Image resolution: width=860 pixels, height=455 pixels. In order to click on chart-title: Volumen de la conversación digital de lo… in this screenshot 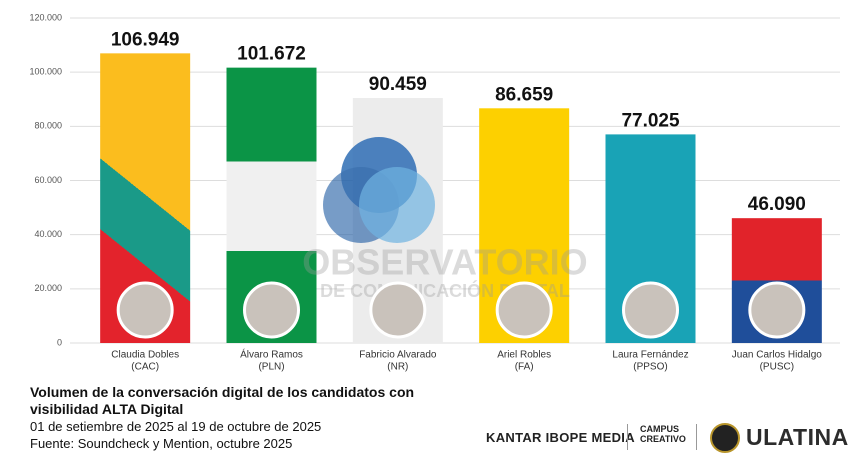, I will do `click(222, 400)`.